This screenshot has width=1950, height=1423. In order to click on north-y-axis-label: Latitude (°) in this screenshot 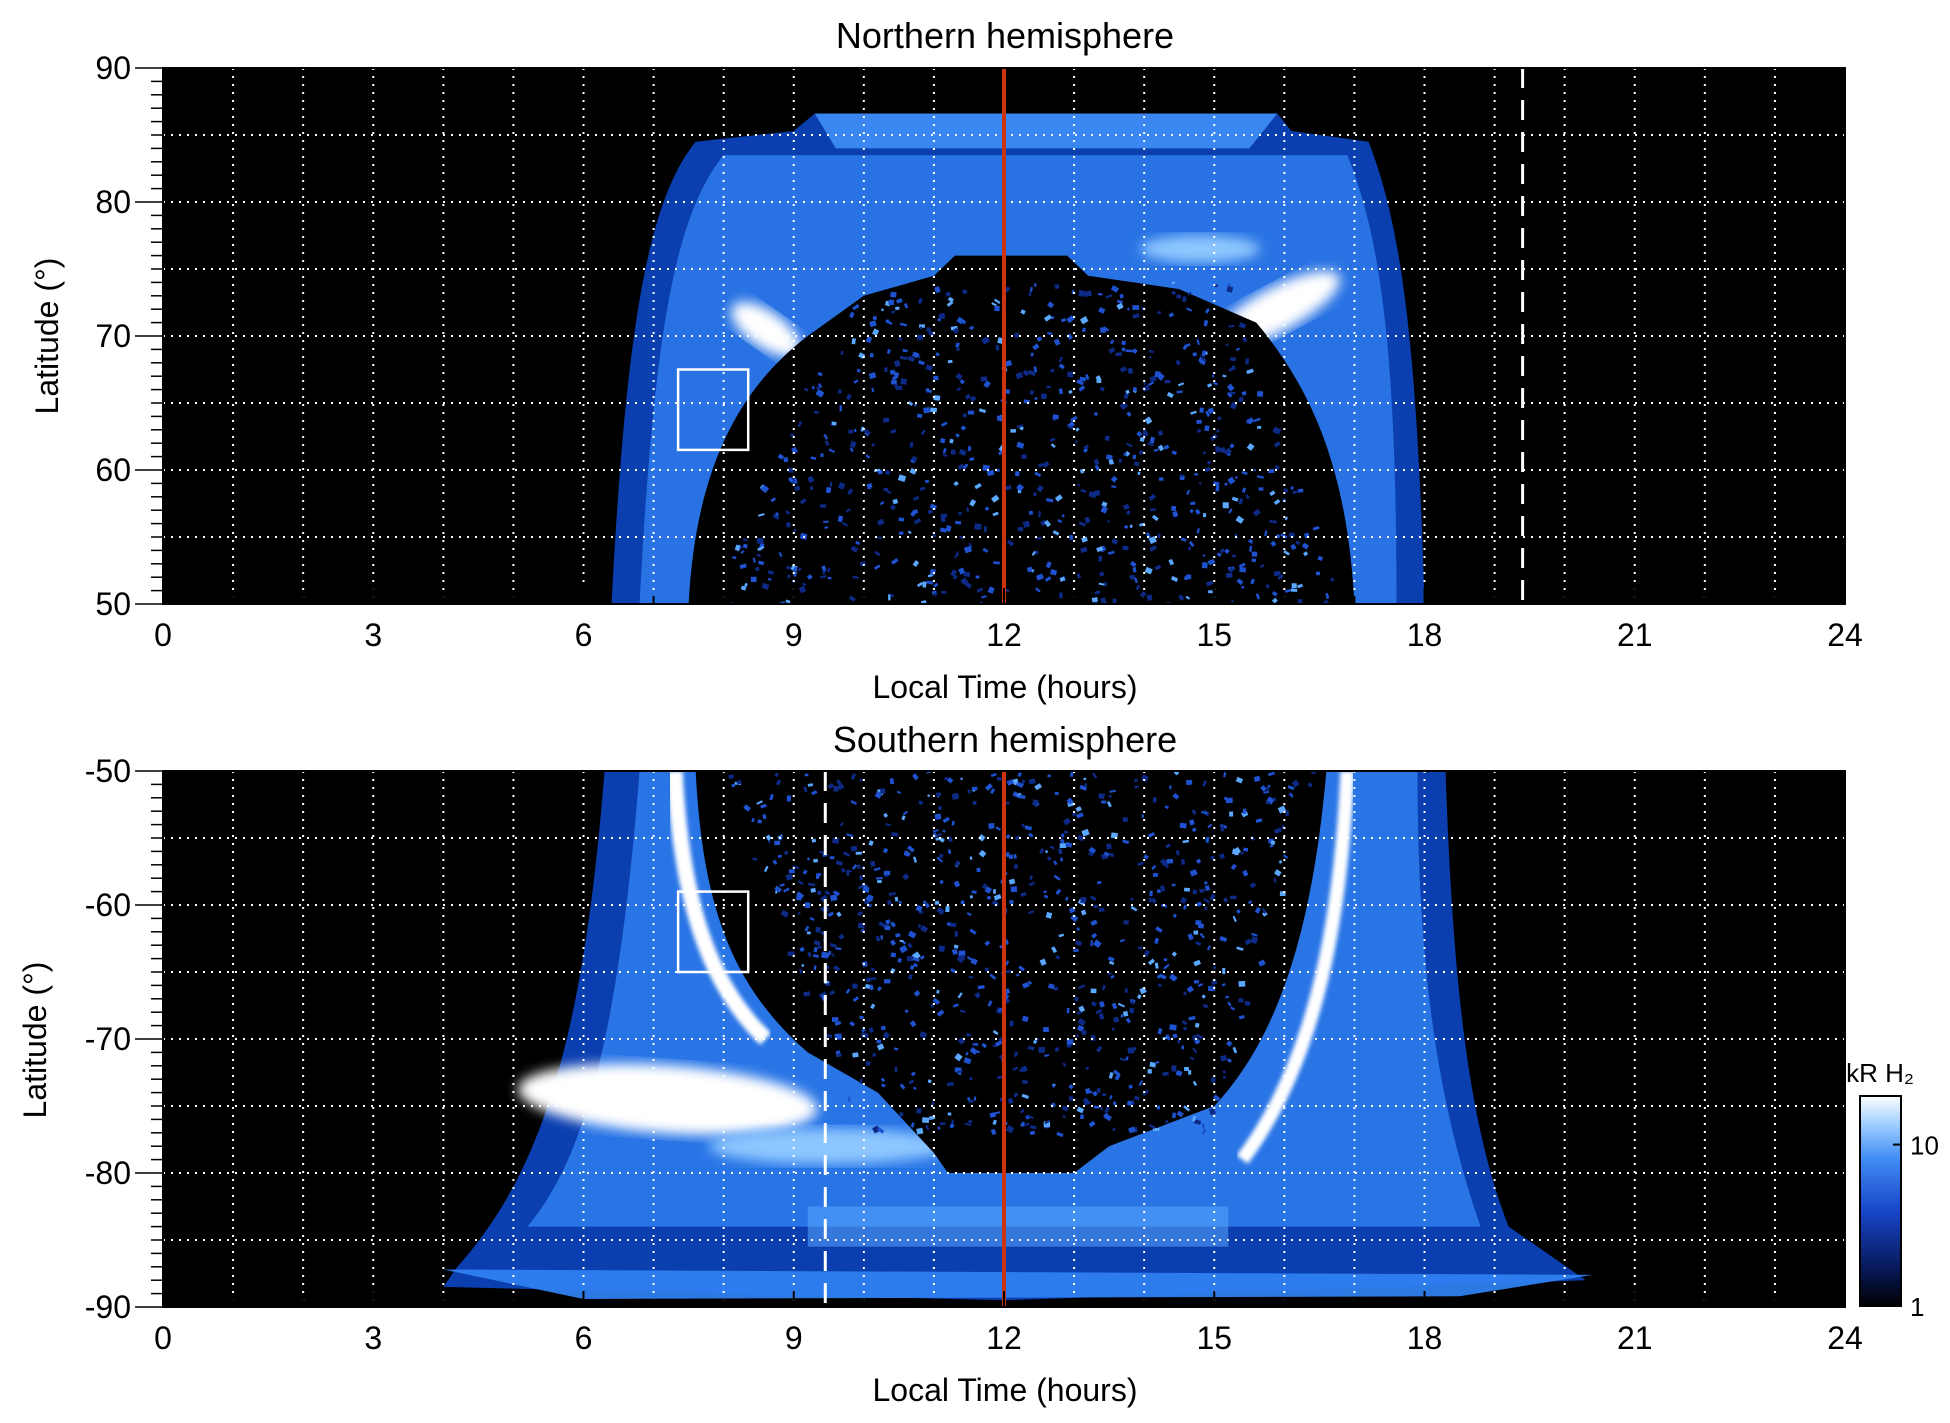, I will do `click(47, 336)`.